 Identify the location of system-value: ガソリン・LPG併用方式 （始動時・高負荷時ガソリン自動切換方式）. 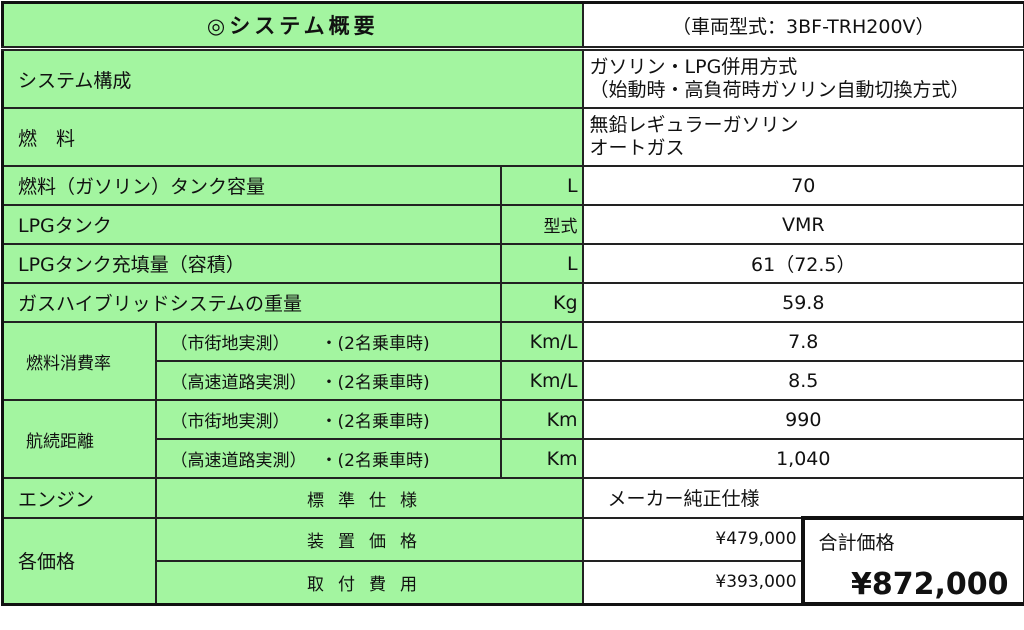
(802, 78).